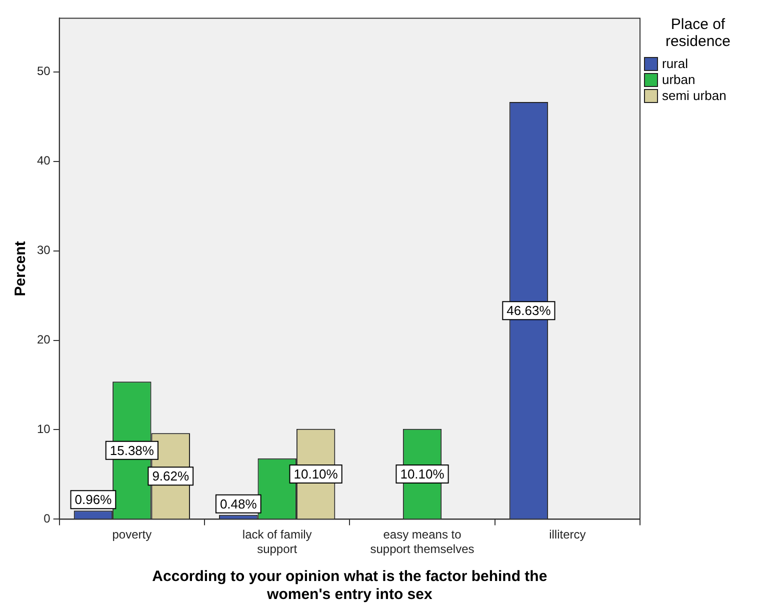 The image size is (768, 616). What do you see at coordinates (43, 250) in the screenshot?
I see `y-tick-label: 30` at bounding box center [43, 250].